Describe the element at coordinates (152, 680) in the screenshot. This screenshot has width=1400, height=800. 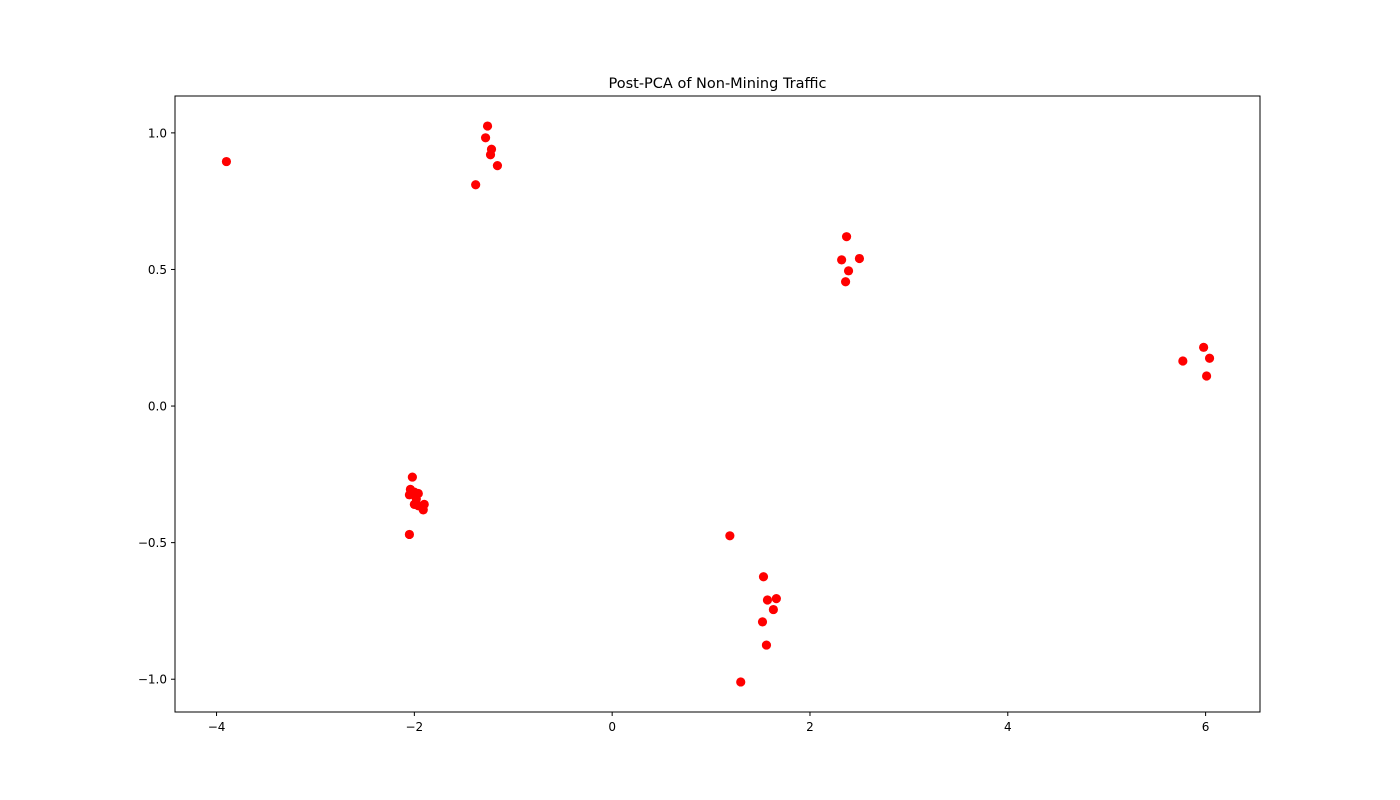
I see `y-tick-label: −1.0` at that location.